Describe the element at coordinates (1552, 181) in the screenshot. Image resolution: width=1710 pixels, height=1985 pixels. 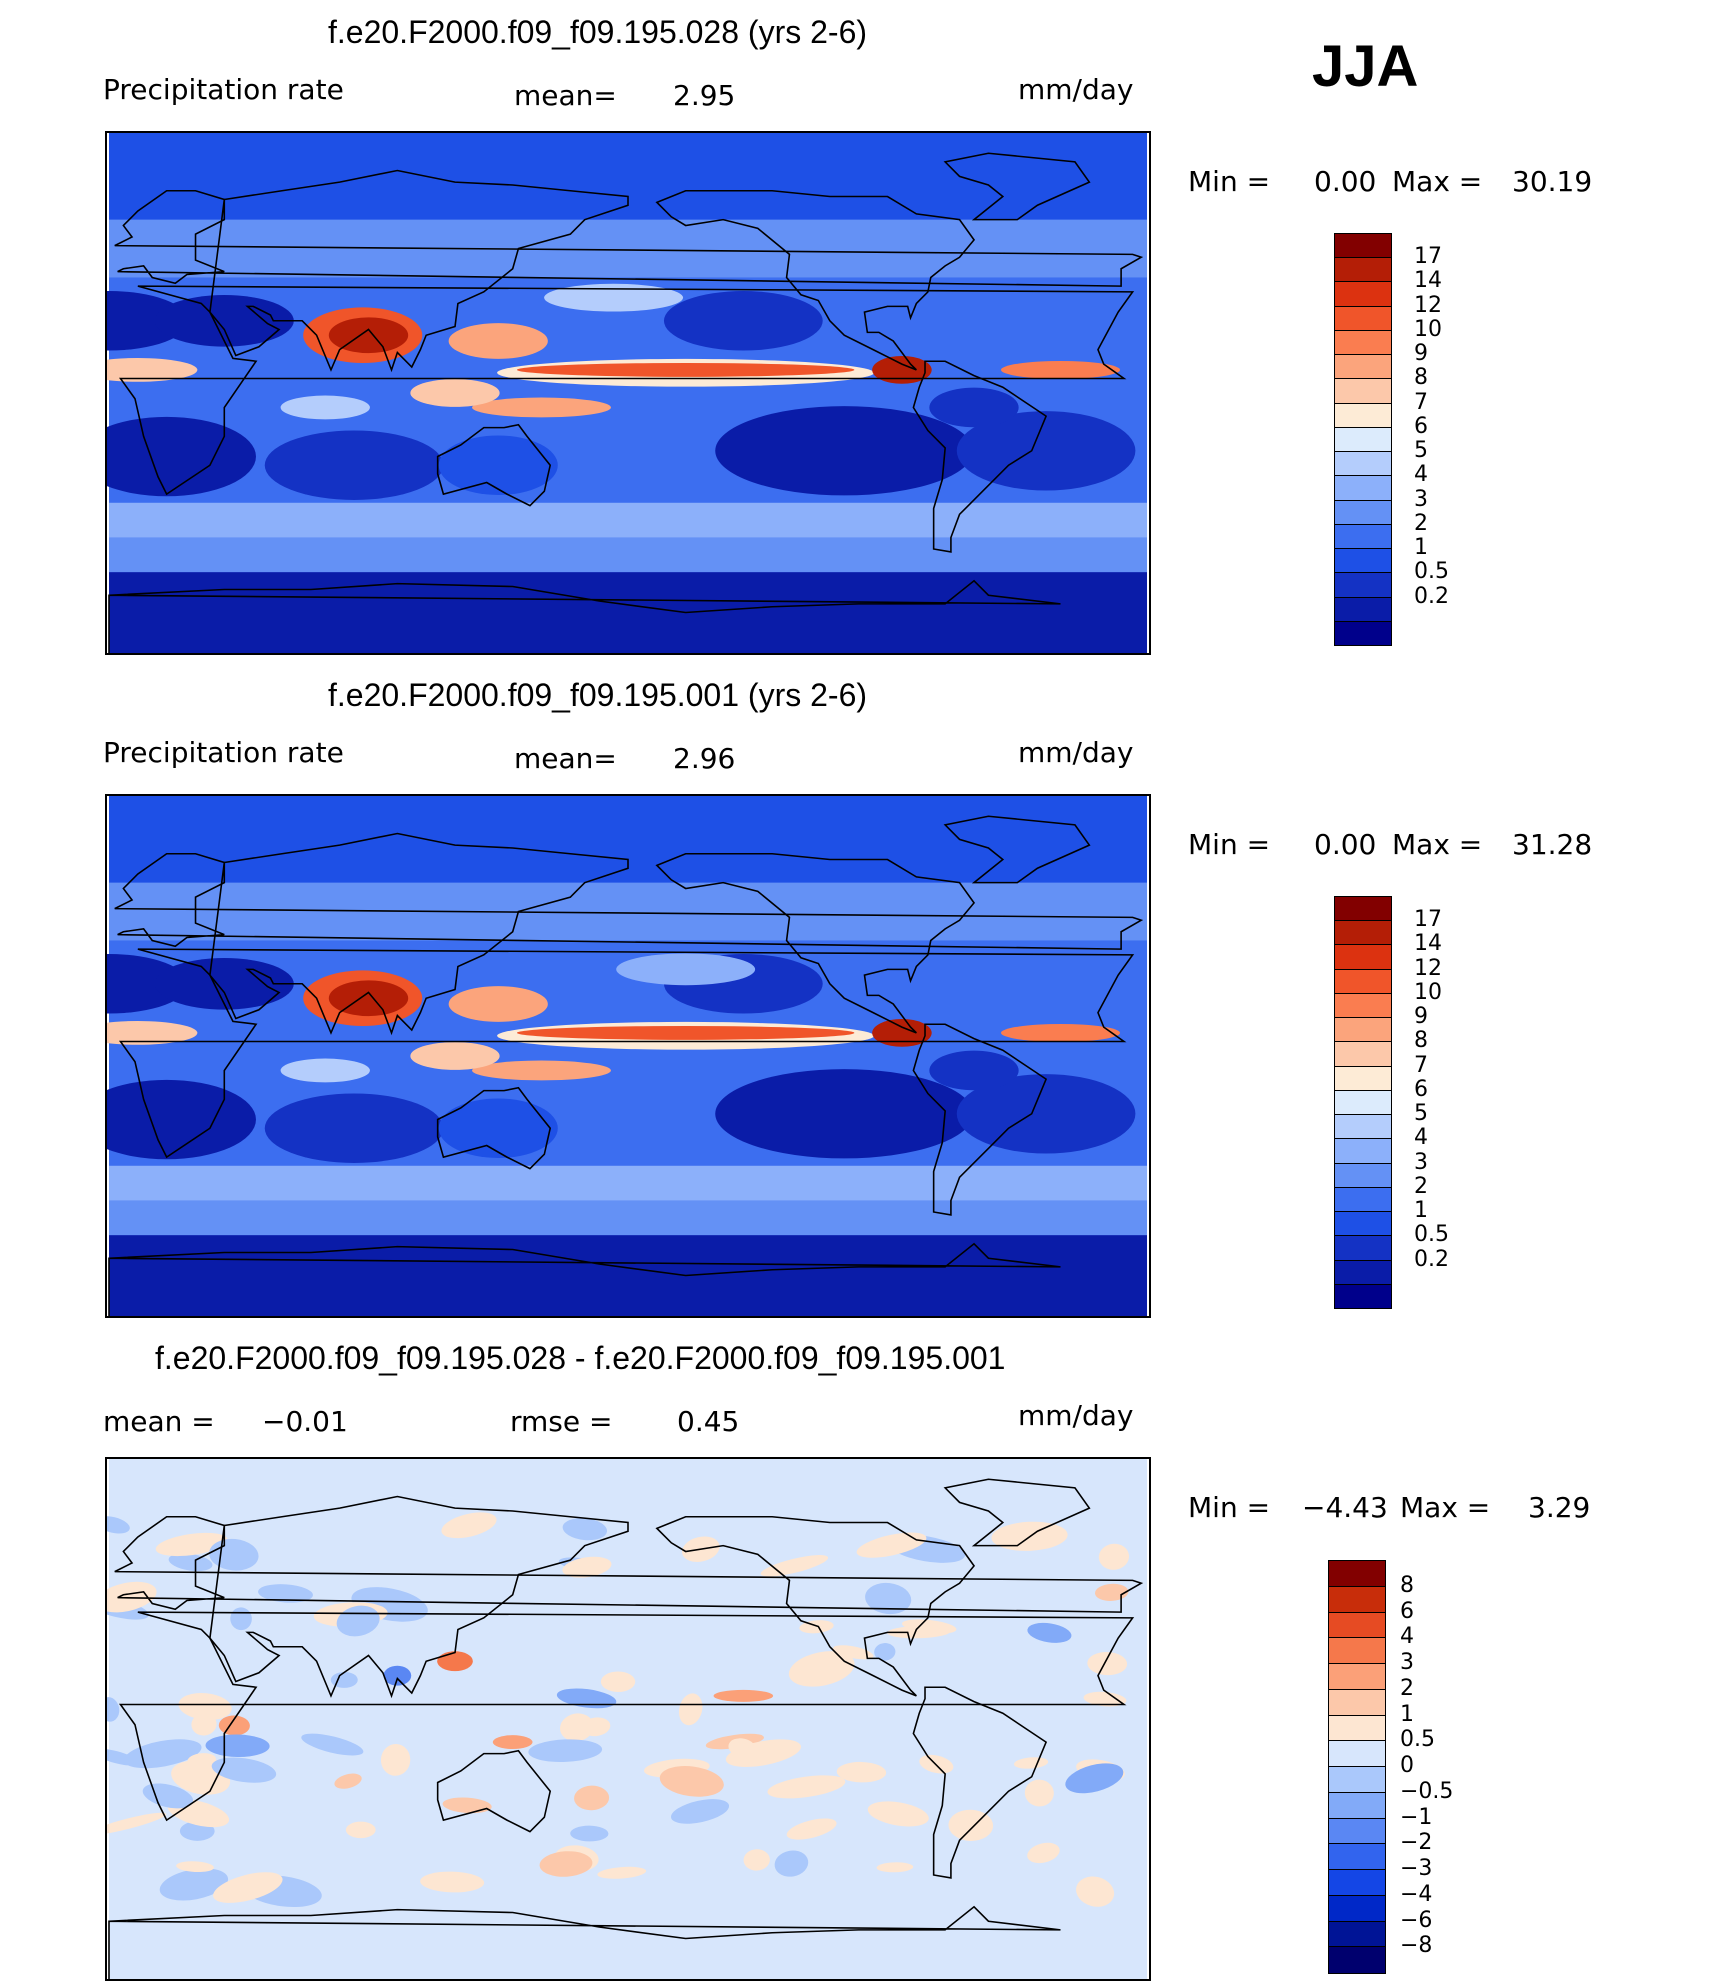
I see `panel1-max-value: 30.19` at that location.